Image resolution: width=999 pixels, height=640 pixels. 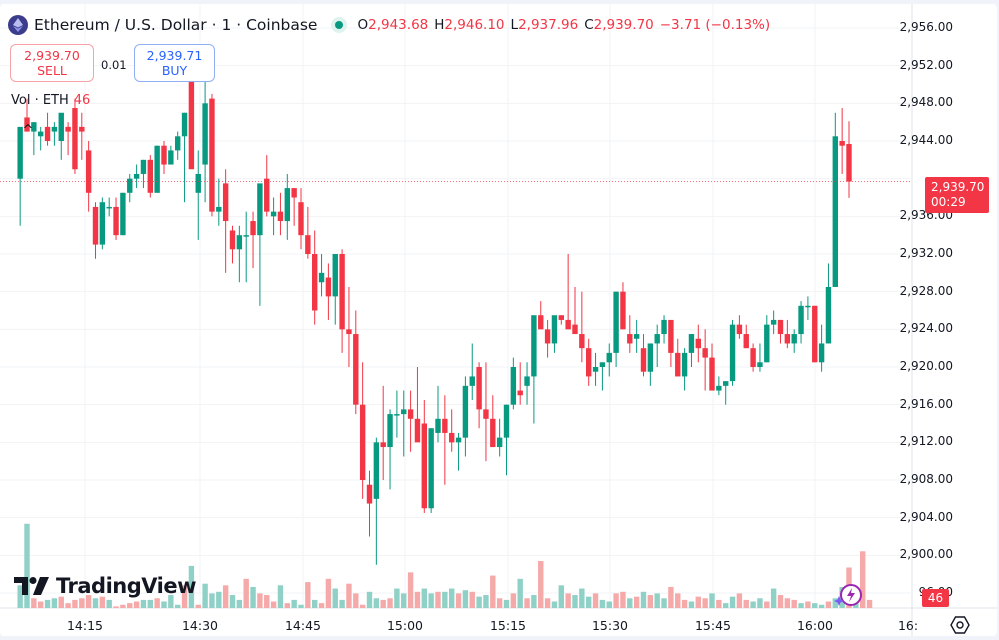 I want to click on price-axis-label: 2,932.00, so click(x=926, y=253).